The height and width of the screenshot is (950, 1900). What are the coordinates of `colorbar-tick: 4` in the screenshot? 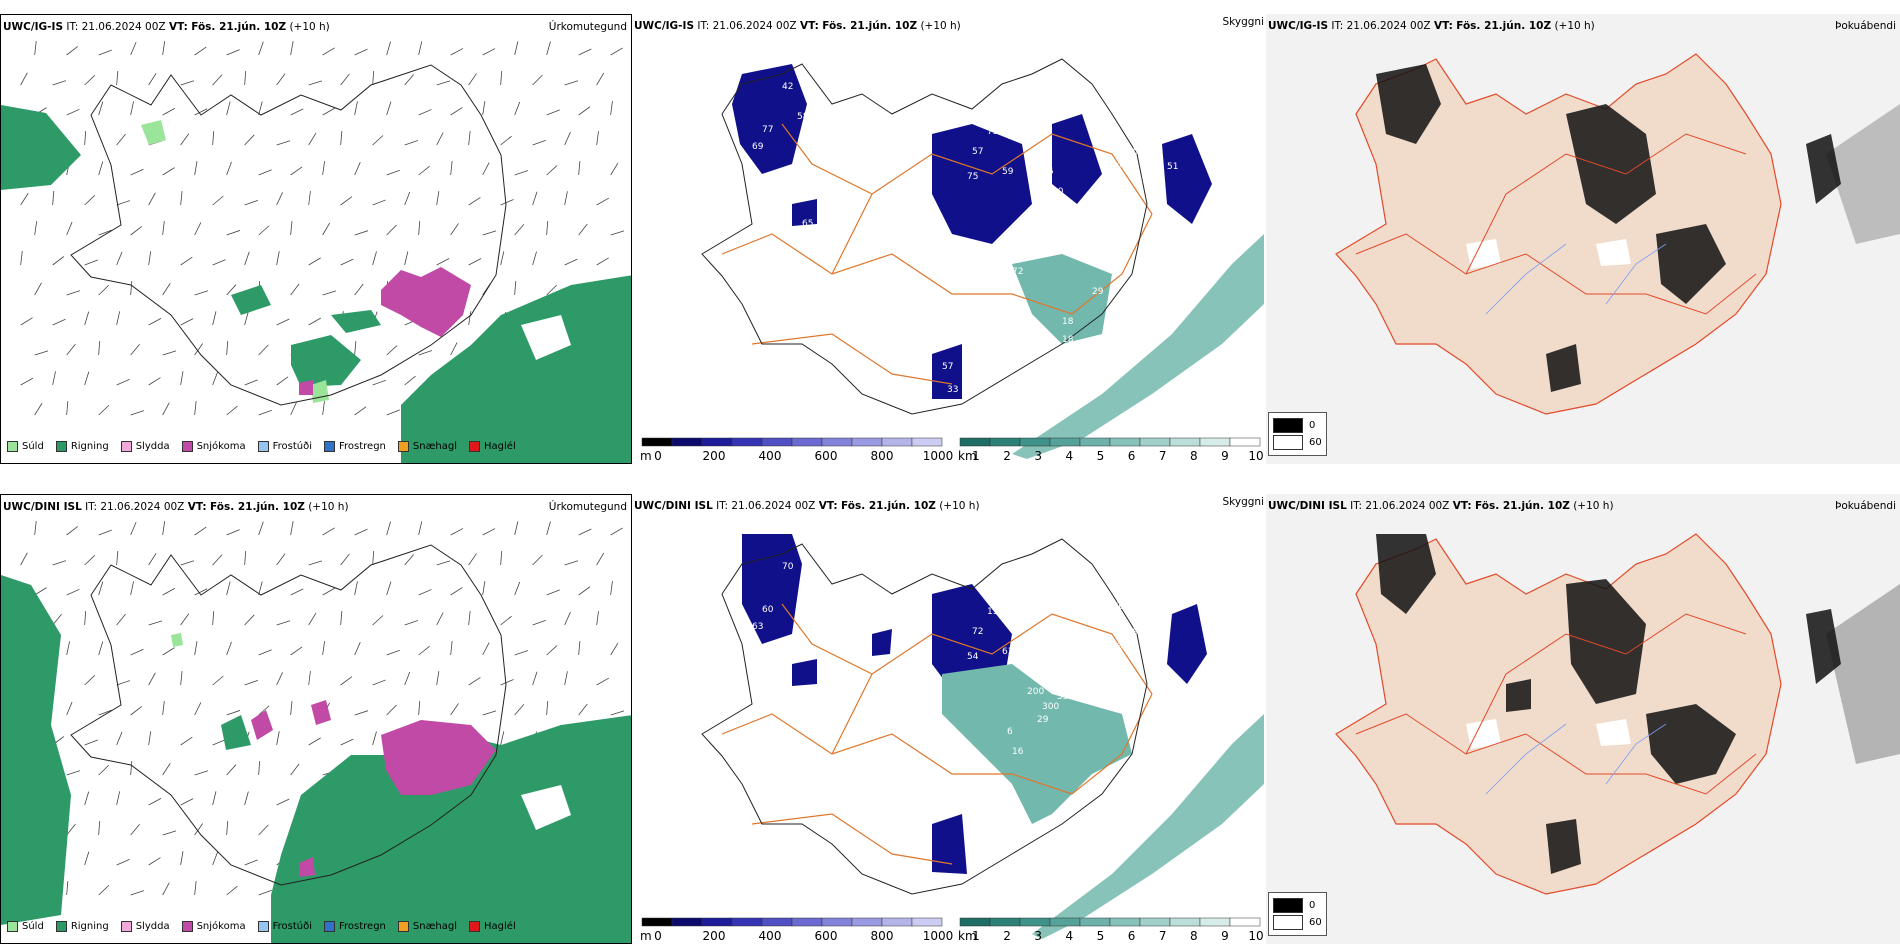 It's located at (1070, 456).